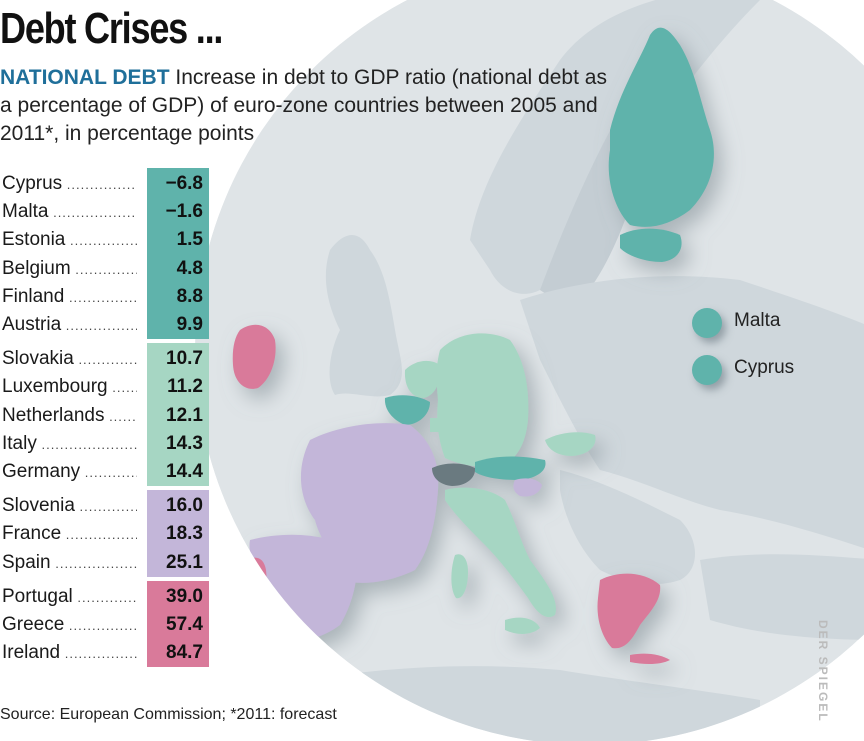 This screenshot has width=864, height=741. I want to click on value-label: 4.8, so click(189, 268).